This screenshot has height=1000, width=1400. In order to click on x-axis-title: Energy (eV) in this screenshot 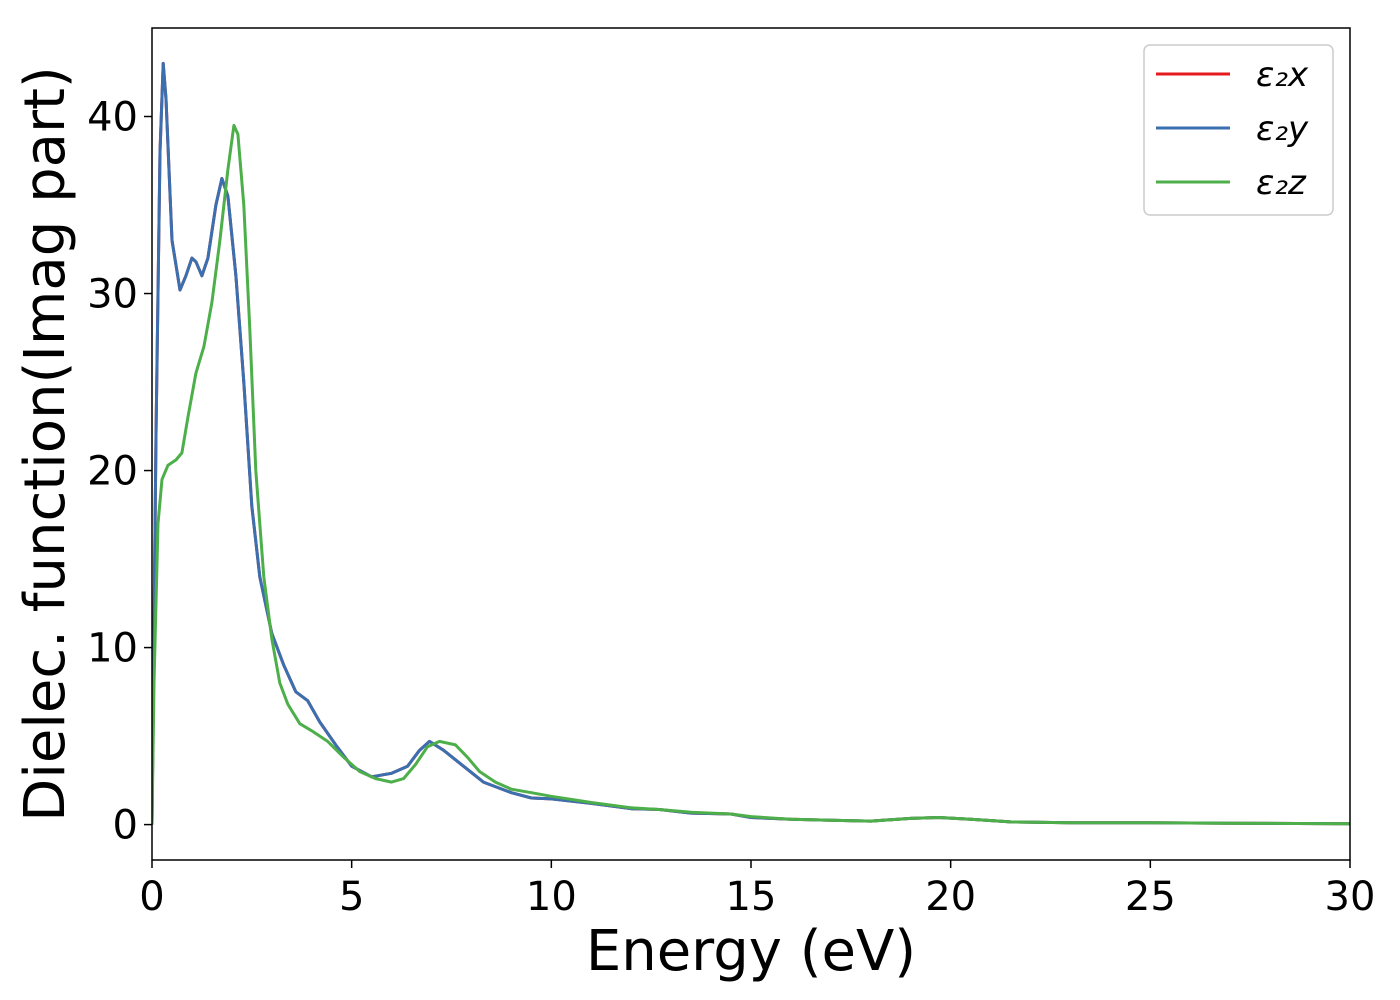, I will do `click(751, 951)`.